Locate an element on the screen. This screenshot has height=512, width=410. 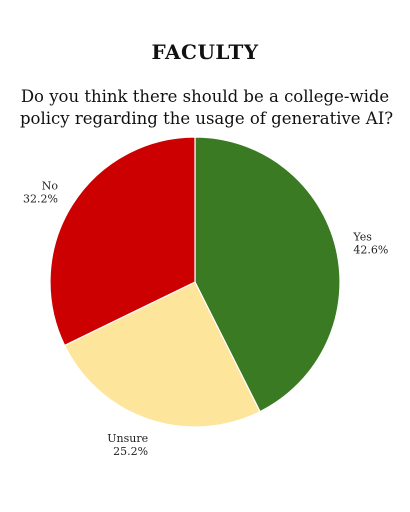
pie-slice-unsure is located at coordinates (162, 354).